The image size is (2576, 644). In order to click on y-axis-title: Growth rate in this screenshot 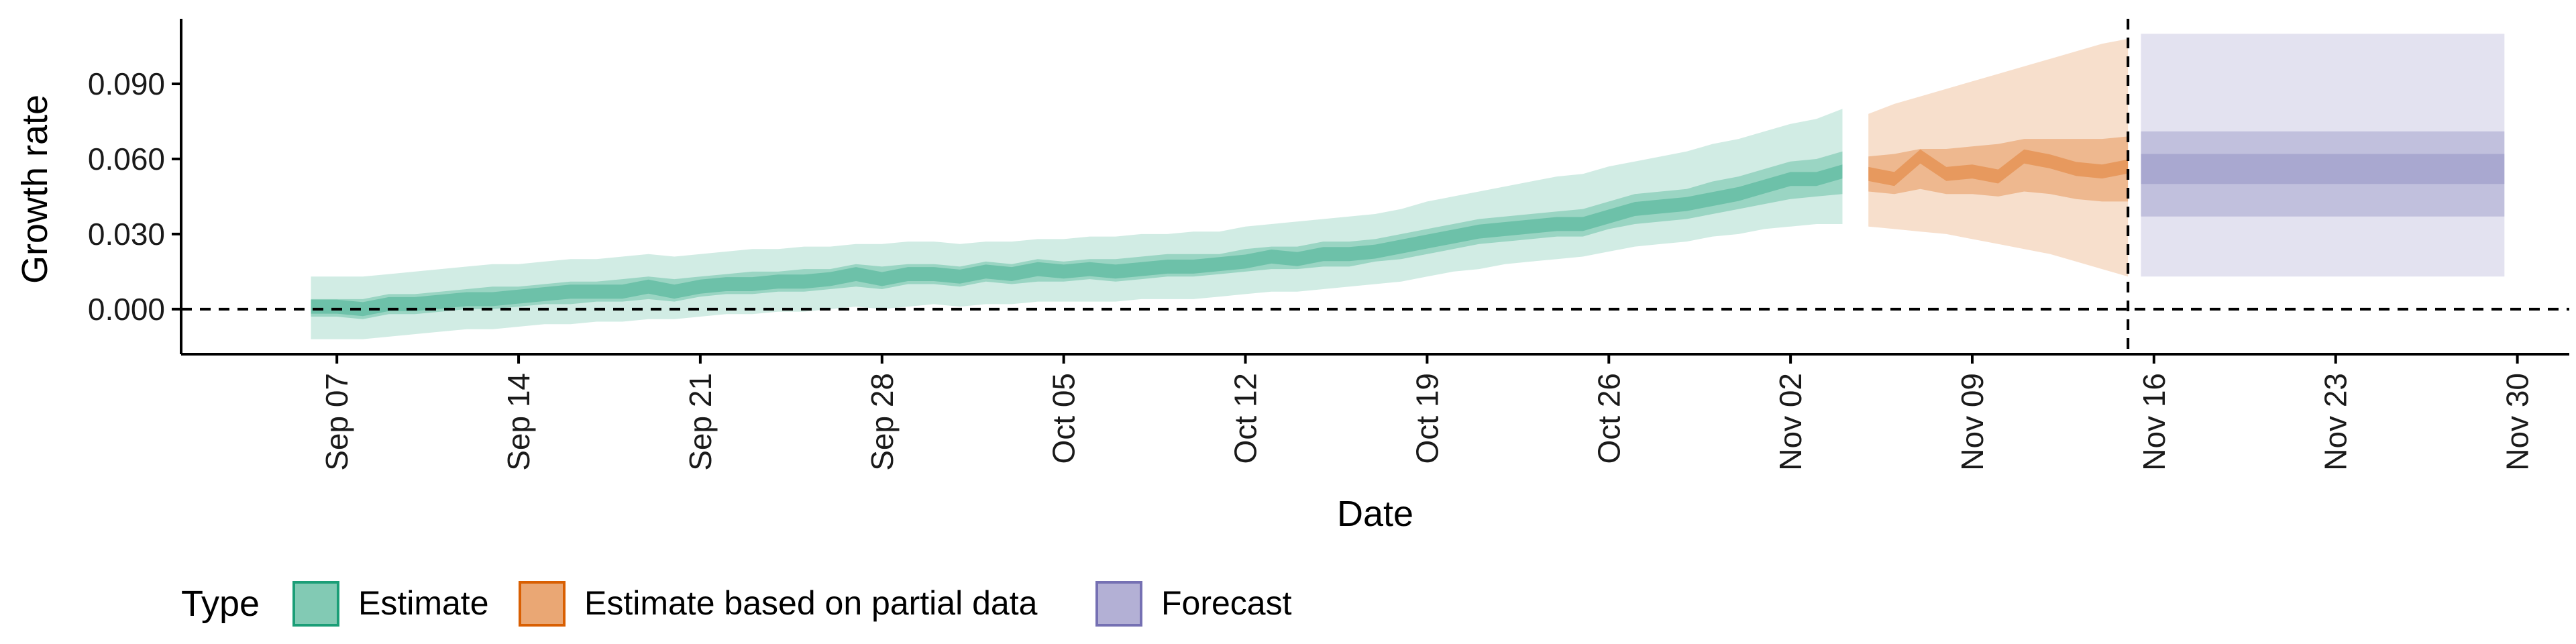, I will do `click(35, 189)`.